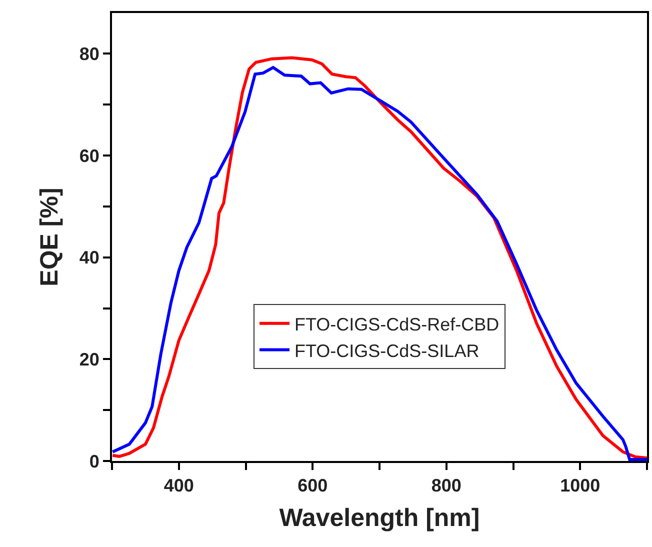 The width and height of the screenshot is (652, 547). I want to click on y-tick-label: 40, so click(89, 258).